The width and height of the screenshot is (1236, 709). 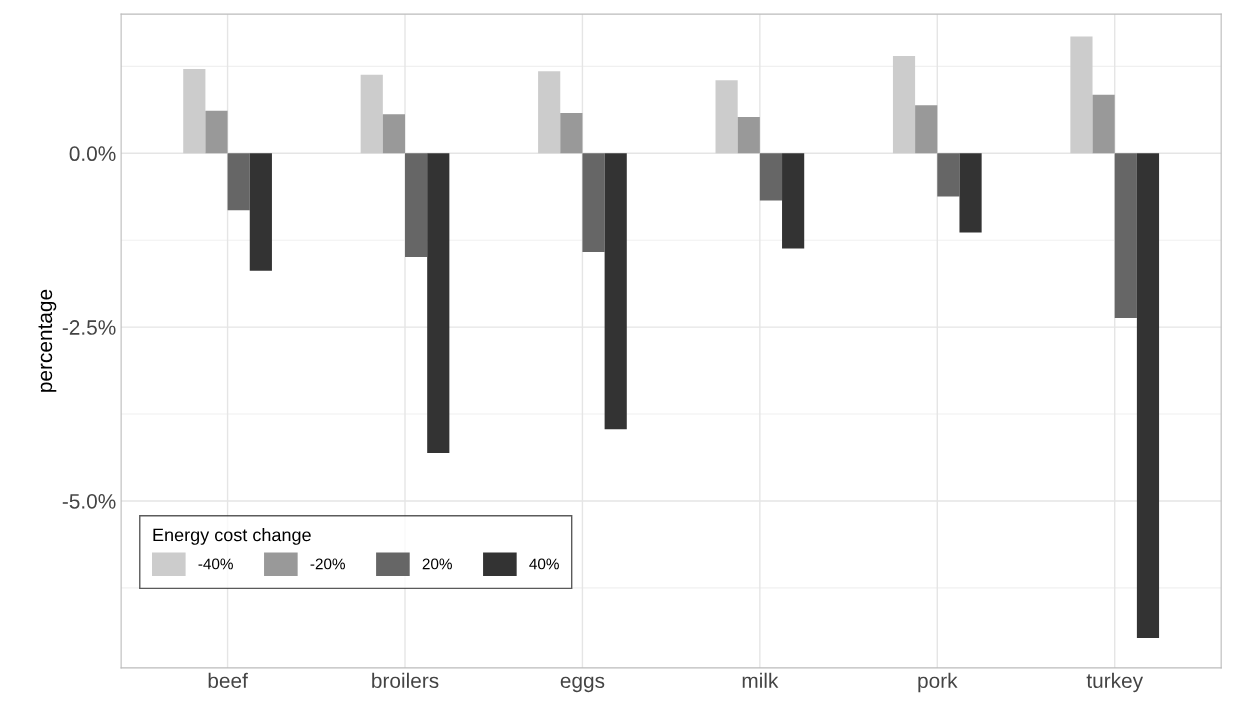 What do you see at coordinates (405, 680) in the screenshot?
I see `x-tick-label: broilers` at bounding box center [405, 680].